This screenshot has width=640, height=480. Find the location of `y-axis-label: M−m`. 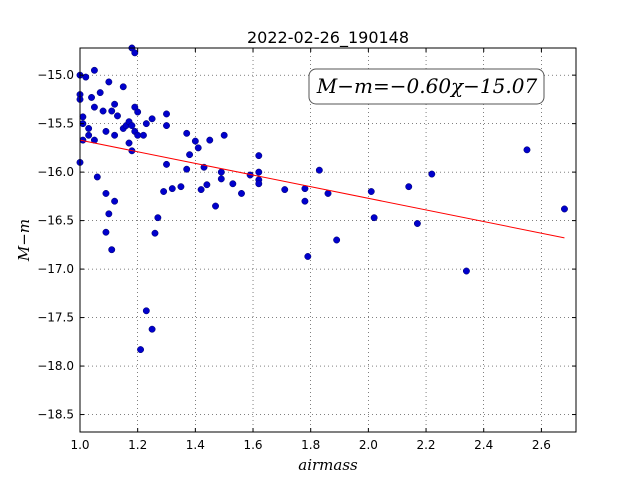

y-axis-label: M−m is located at coordinates (24, 240).